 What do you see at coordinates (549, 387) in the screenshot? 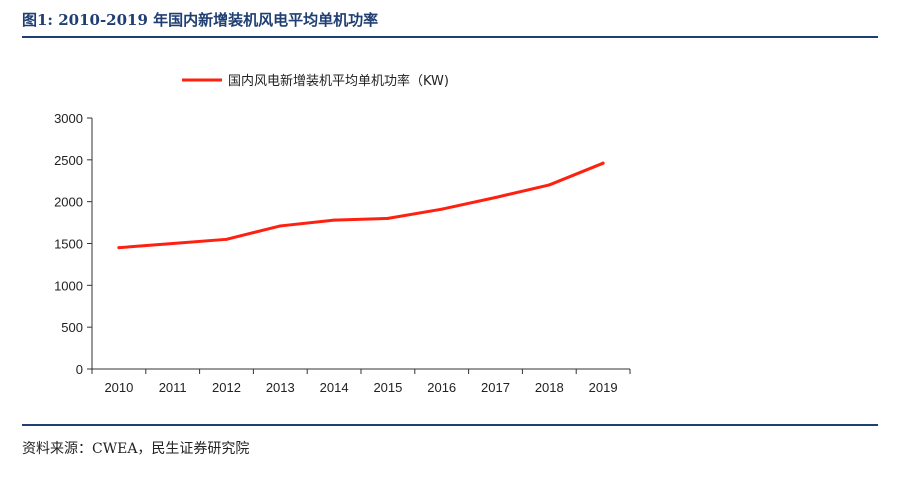
I see `x-tick-label: 2018` at bounding box center [549, 387].